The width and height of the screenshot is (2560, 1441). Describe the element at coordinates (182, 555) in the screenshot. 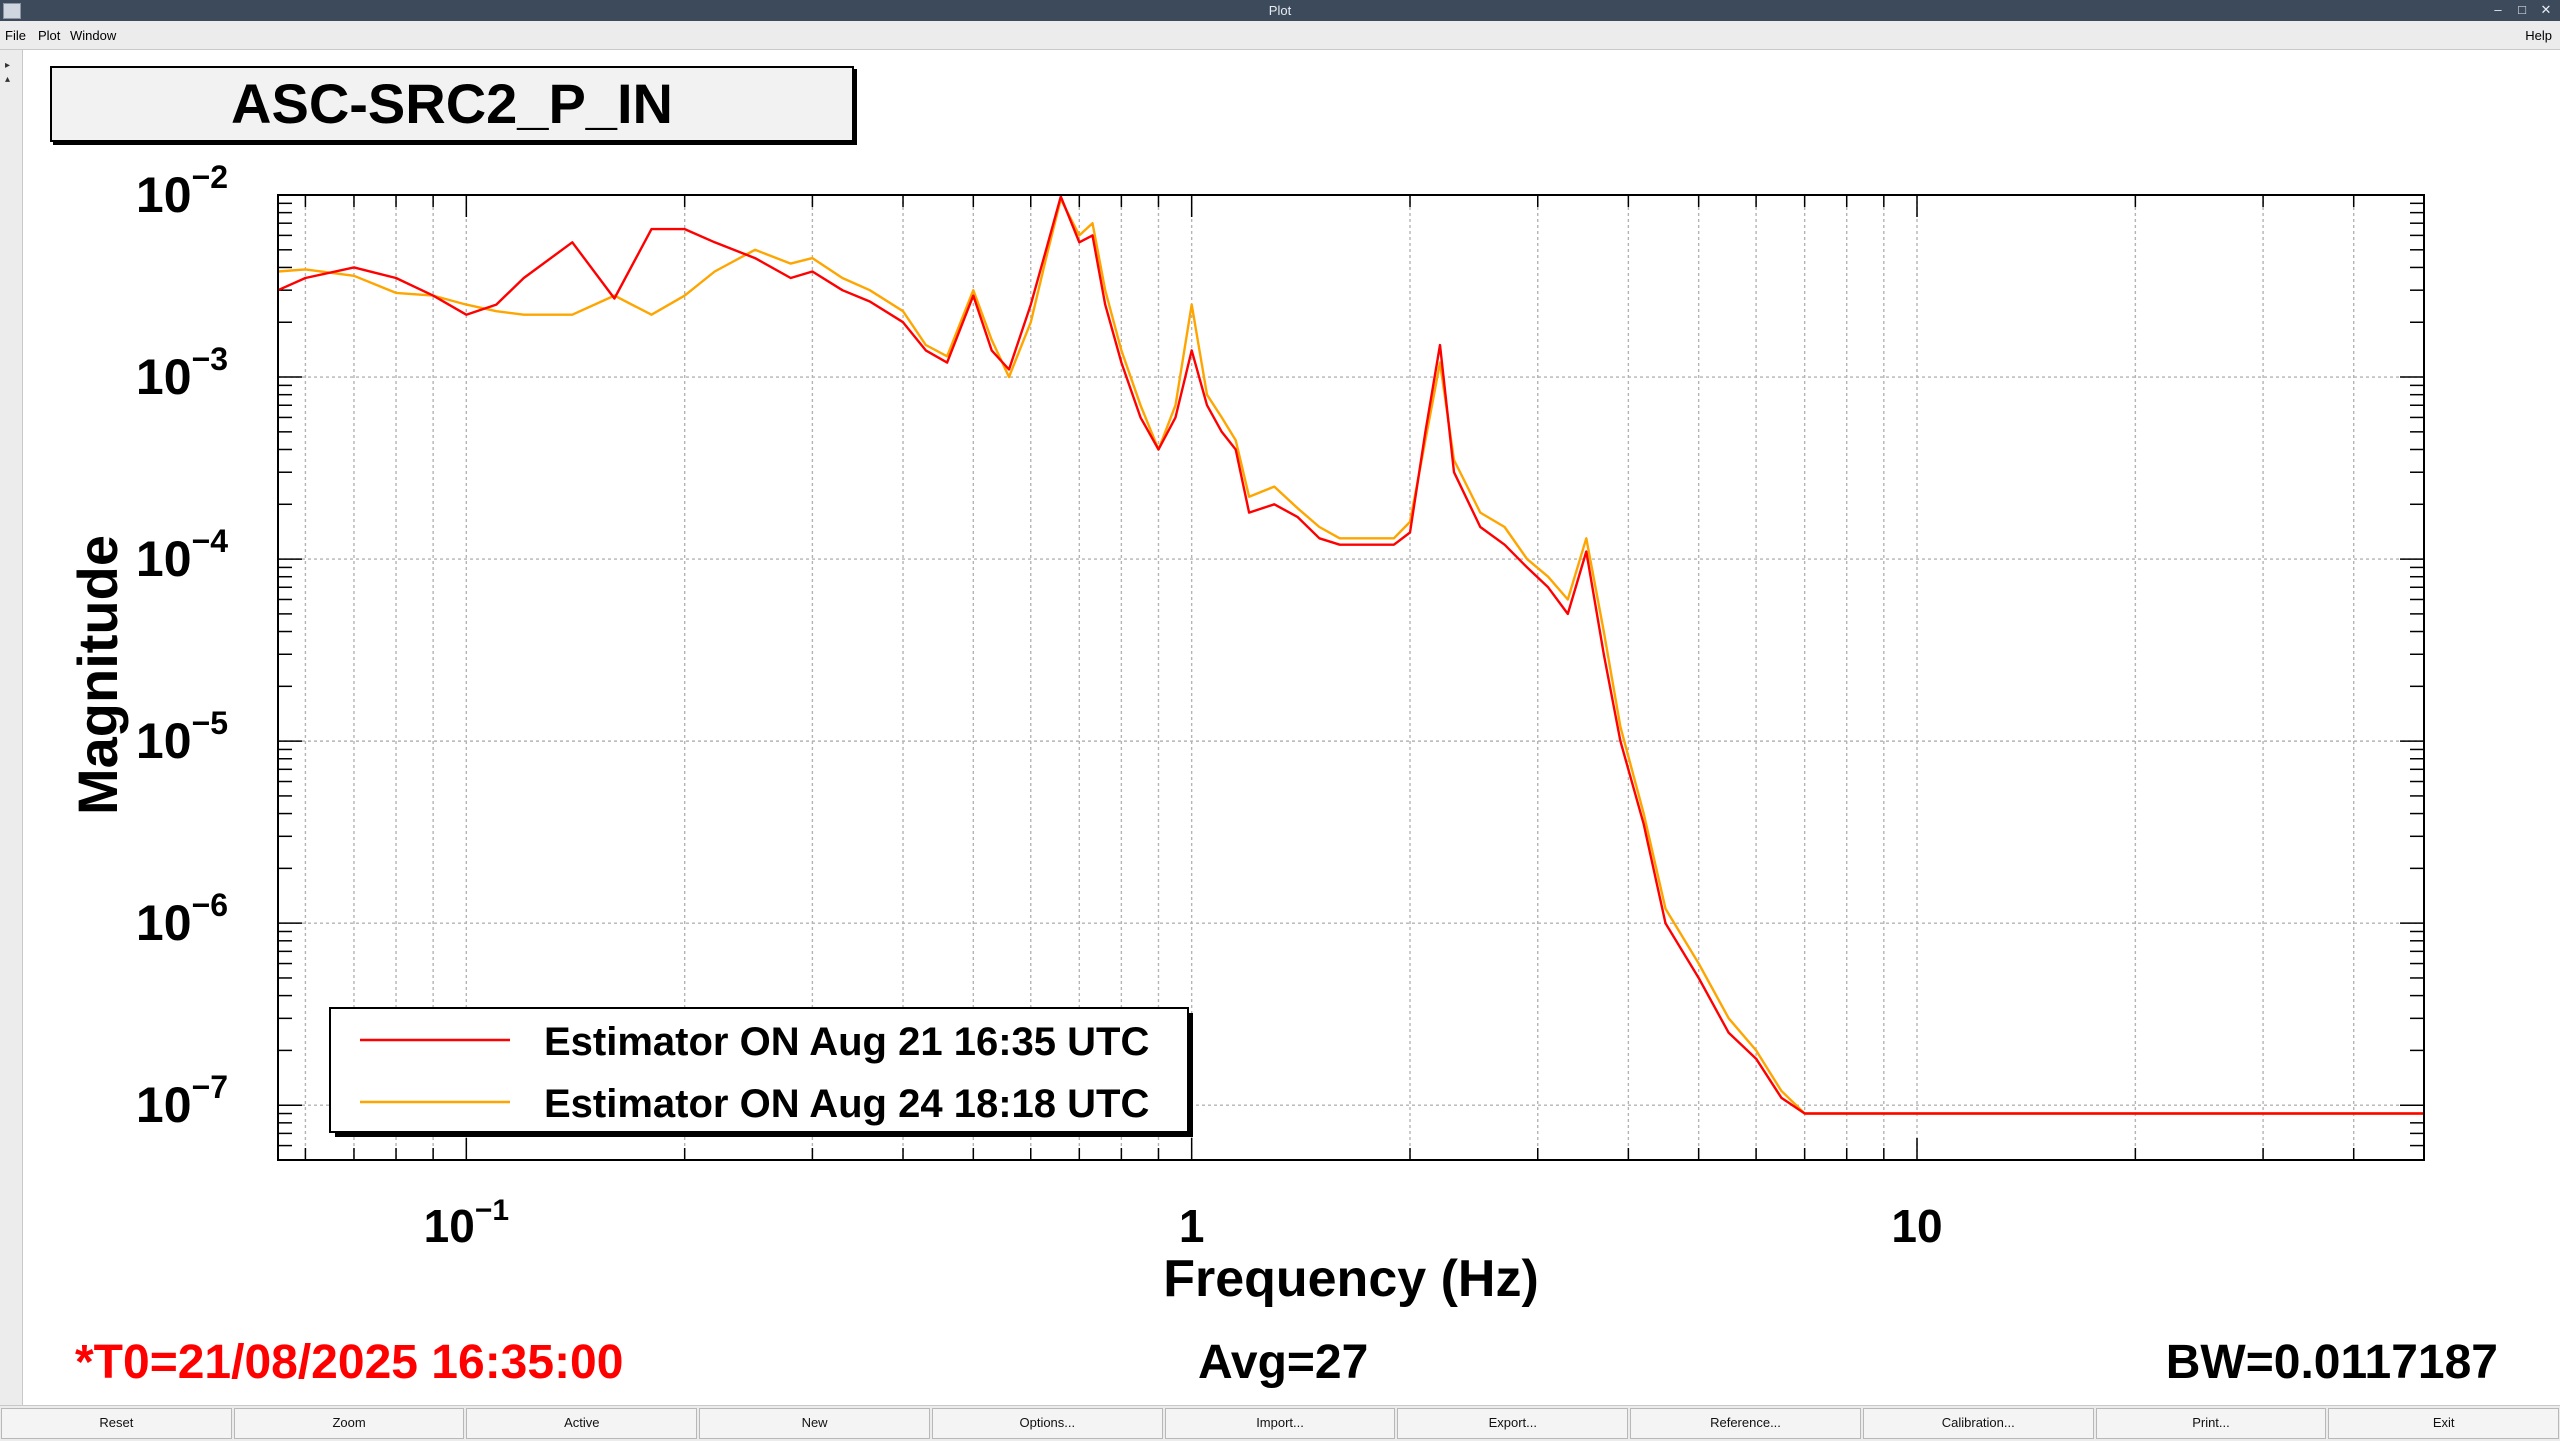

I see `y-tick-label: 10⁻⁴` at that location.